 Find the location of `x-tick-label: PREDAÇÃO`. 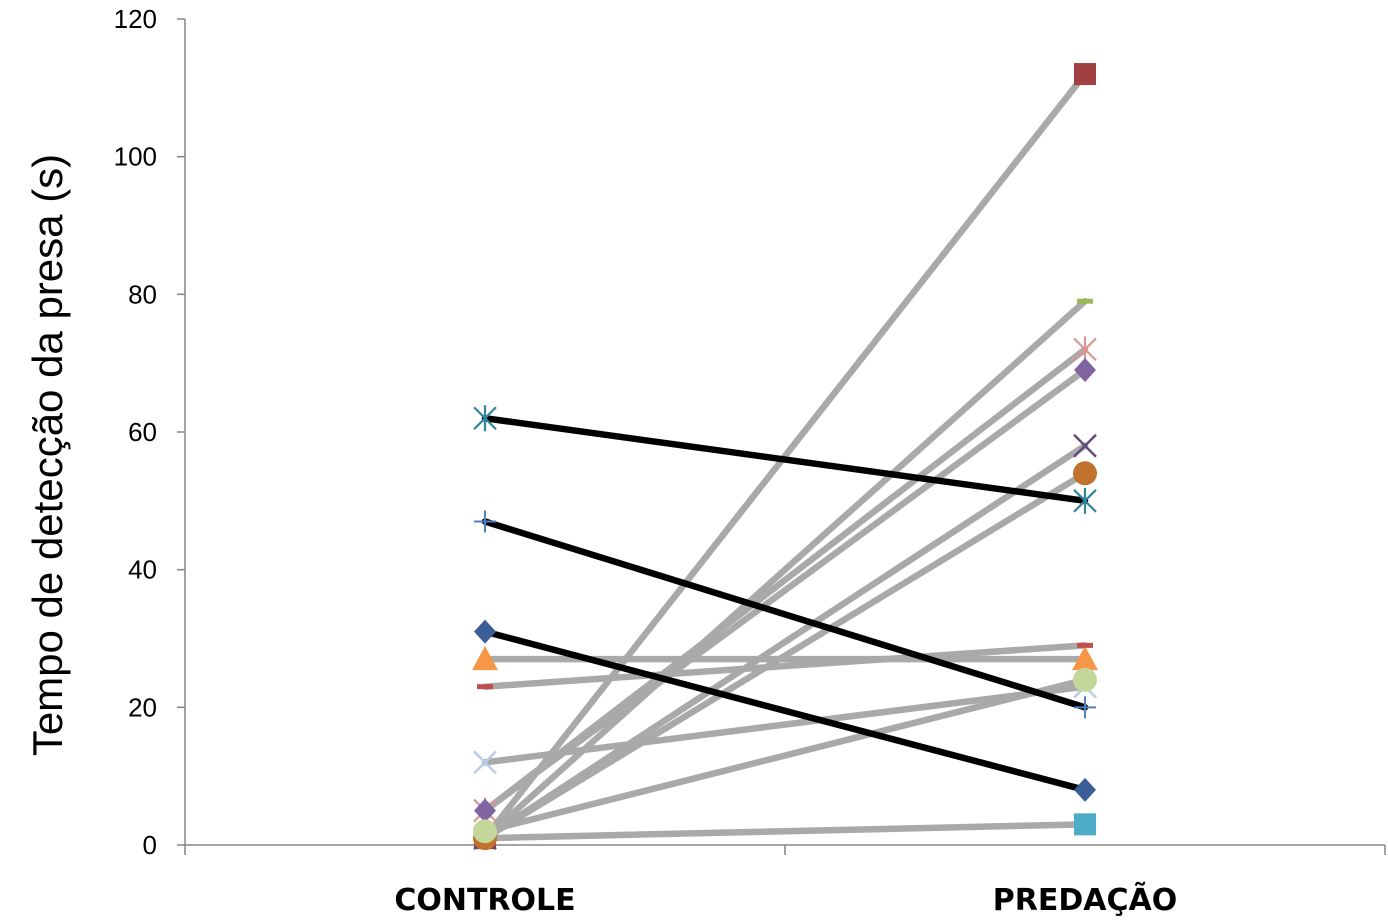

x-tick-label: PREDAÇÃO is located at coordinates (1085, 899).